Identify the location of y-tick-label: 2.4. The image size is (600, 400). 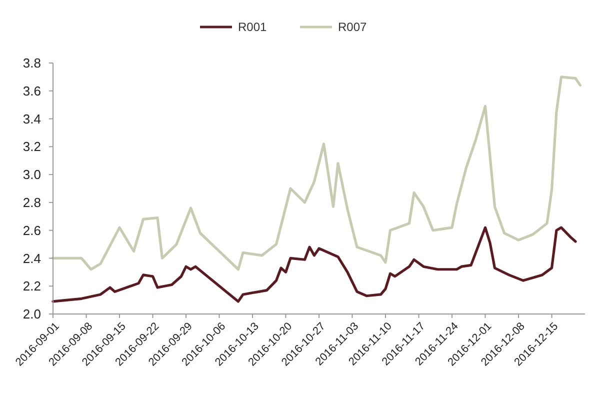
(31, 258).